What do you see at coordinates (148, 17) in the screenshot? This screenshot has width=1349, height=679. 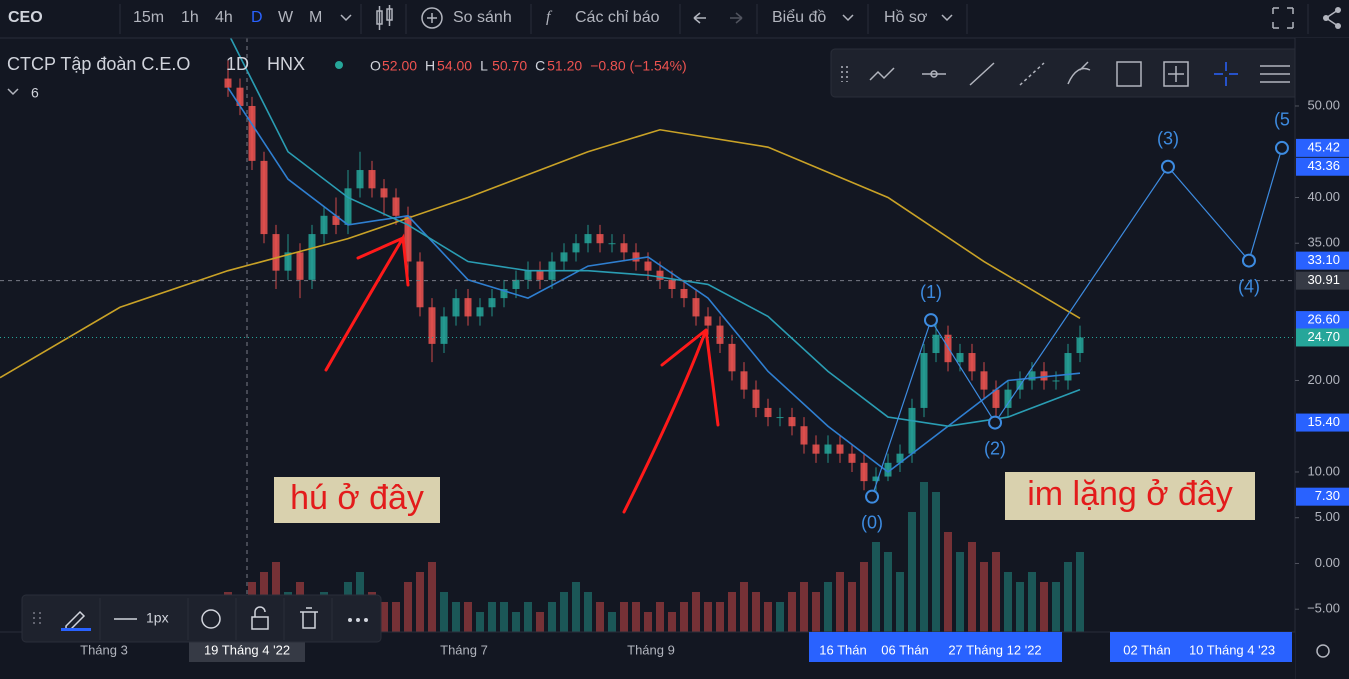 I see `interval: 15m` at bounding box center [148, 17].